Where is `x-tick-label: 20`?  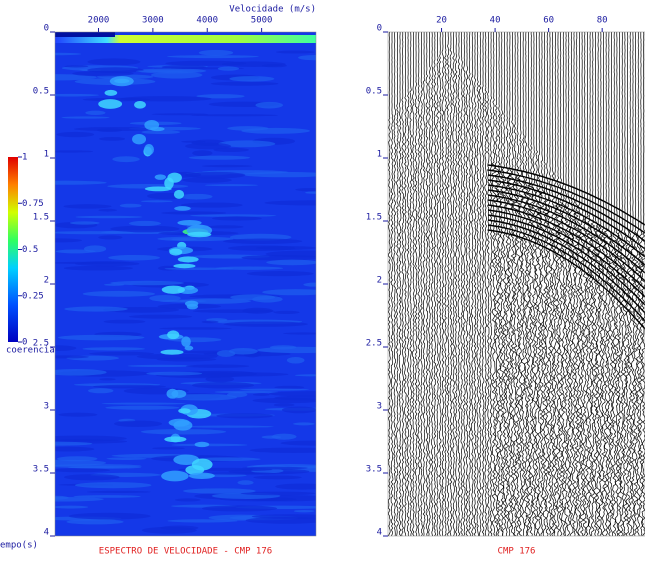 x-tick-label: 20 is located at coordinates (441, 21).